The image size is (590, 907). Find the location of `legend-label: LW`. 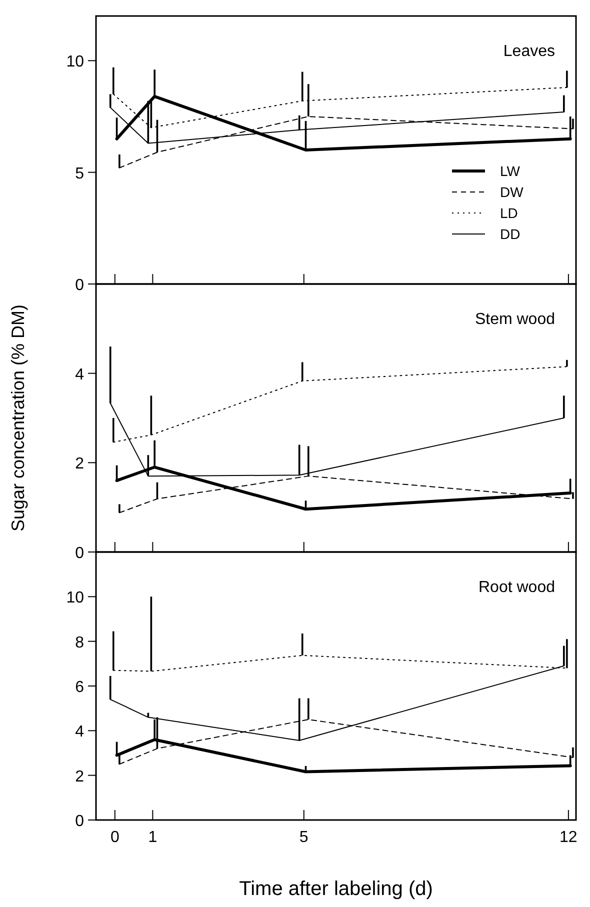

legend-label: LW is located at coordinates (510, 171).